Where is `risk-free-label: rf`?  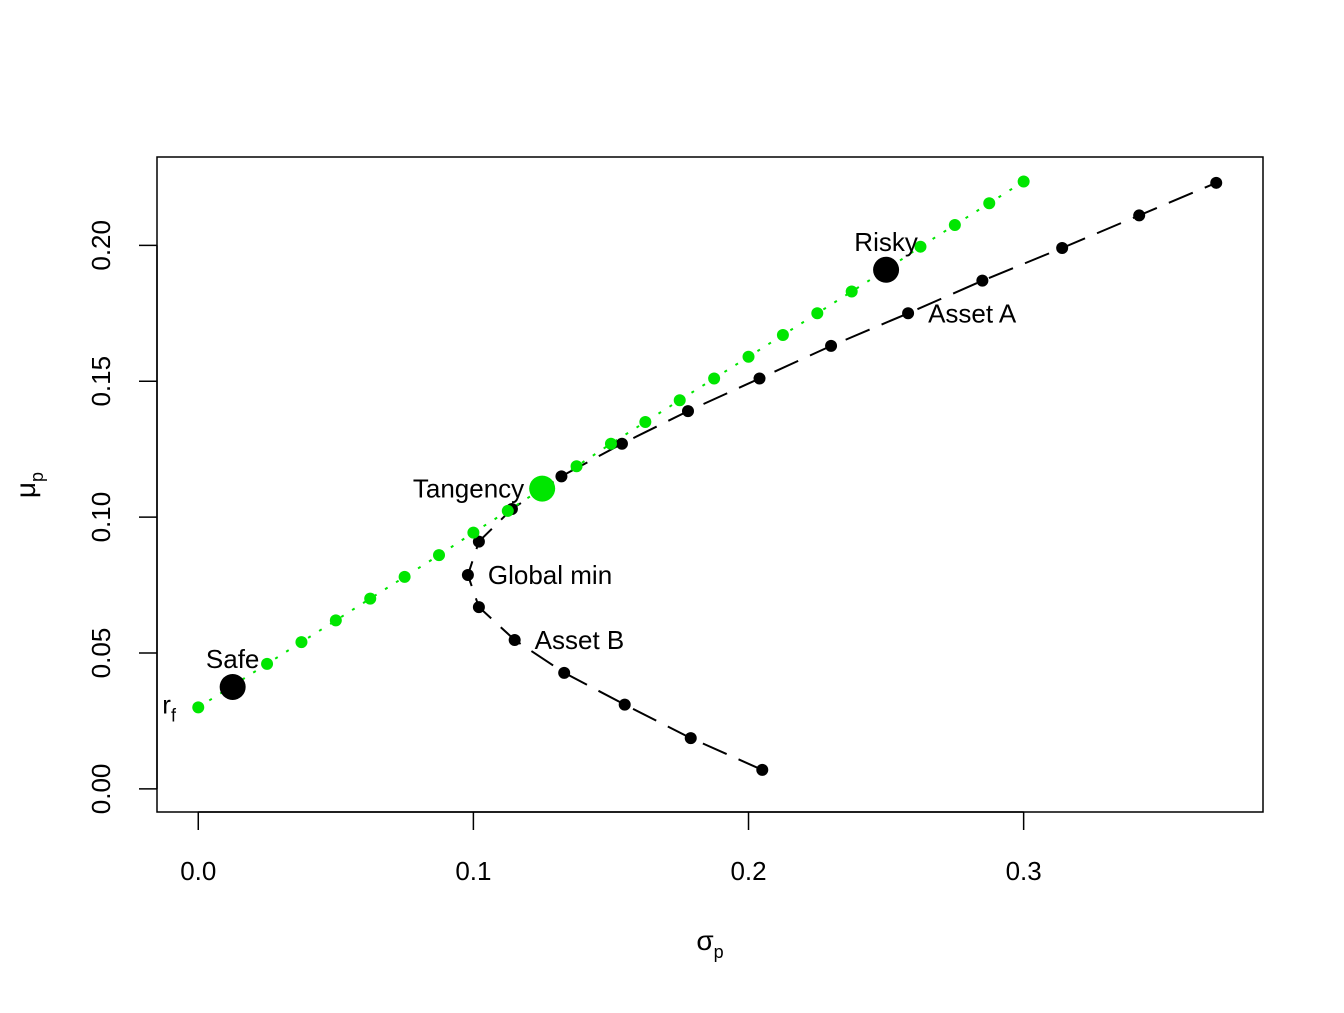 risk-free-label: rf is located at coordinates (169, 707).